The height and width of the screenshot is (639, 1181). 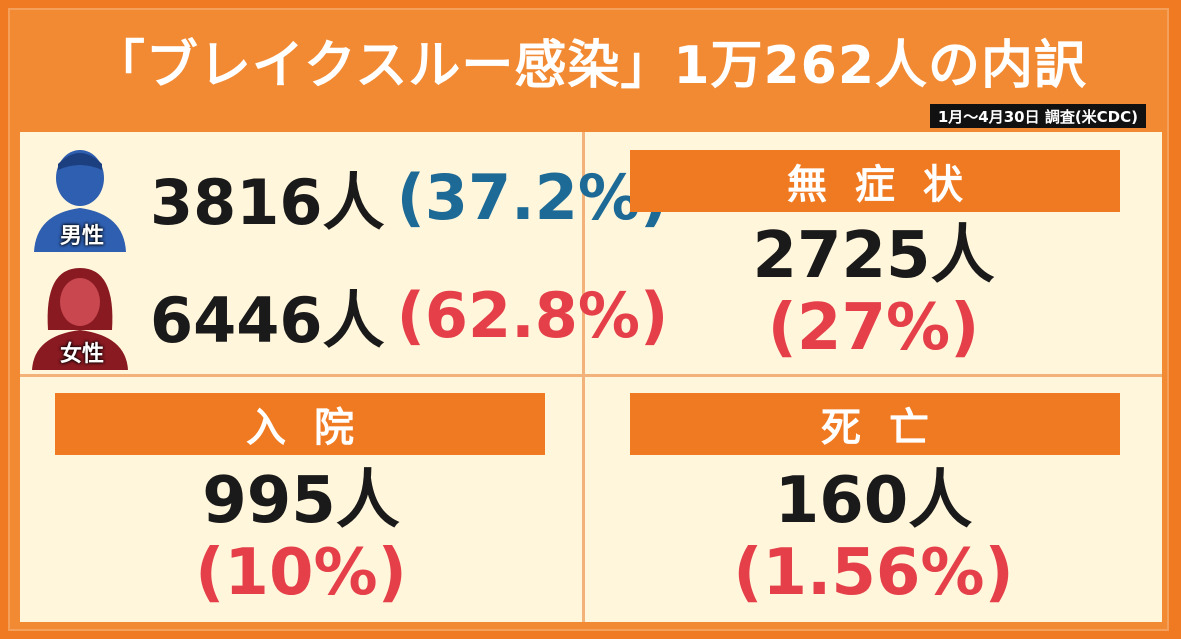 What do you see at coordinates (267, 202) in the screenshot?
I see `male-count: 3816人` at bounding box center [267, 202].